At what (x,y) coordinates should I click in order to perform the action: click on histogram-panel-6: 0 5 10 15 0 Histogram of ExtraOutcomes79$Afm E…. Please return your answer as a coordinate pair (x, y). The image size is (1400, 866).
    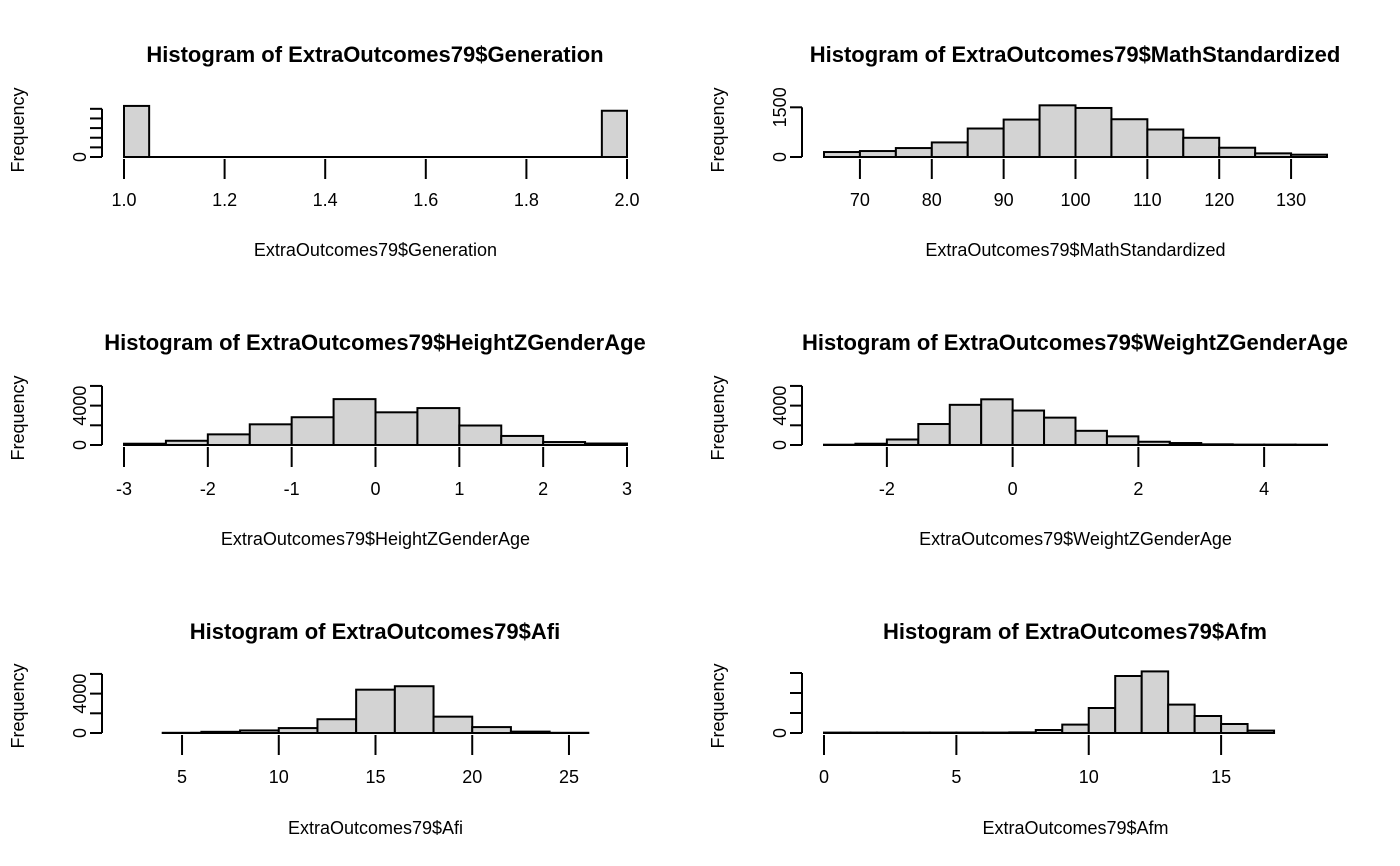
    Looking at the image, I should click on (992, 728).